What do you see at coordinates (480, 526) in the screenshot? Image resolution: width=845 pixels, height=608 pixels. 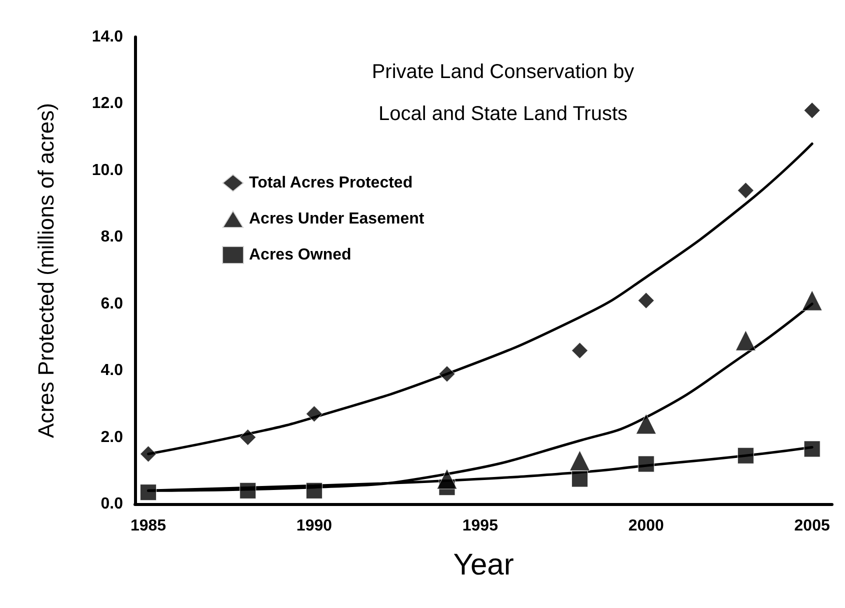 I see `x-tick-label: 1995` at bounding box center [480, 526].